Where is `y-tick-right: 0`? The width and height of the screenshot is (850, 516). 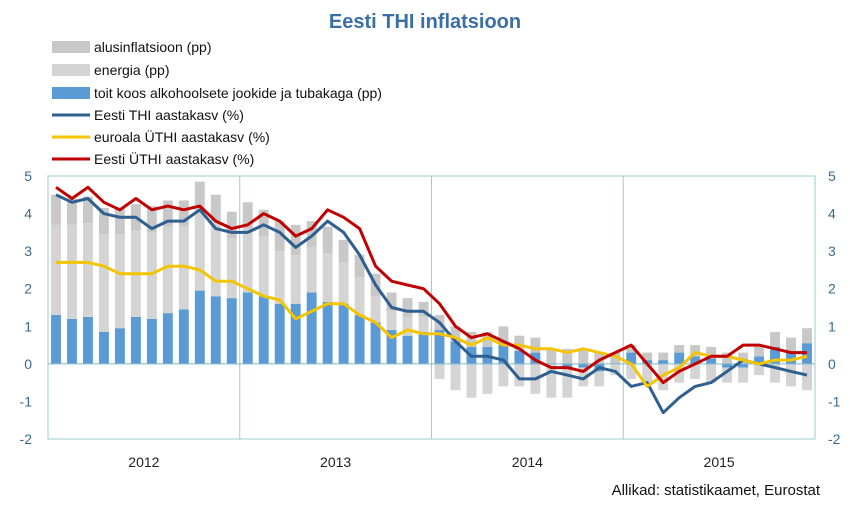 y-tick-right: 0 is located at coordinates (832, 364).